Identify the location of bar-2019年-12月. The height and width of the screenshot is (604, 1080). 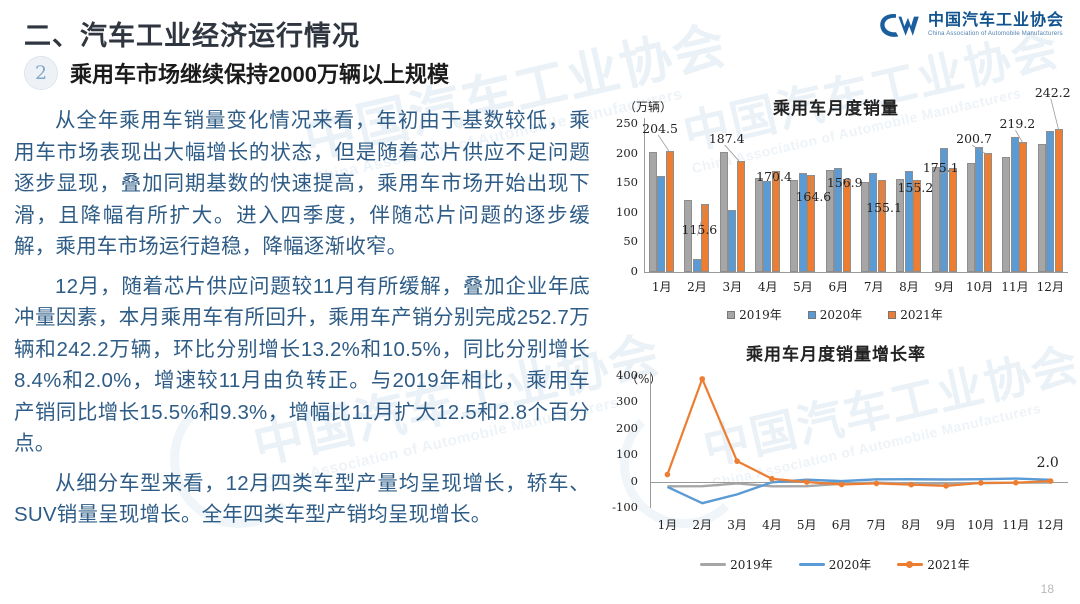
(1041, 208).